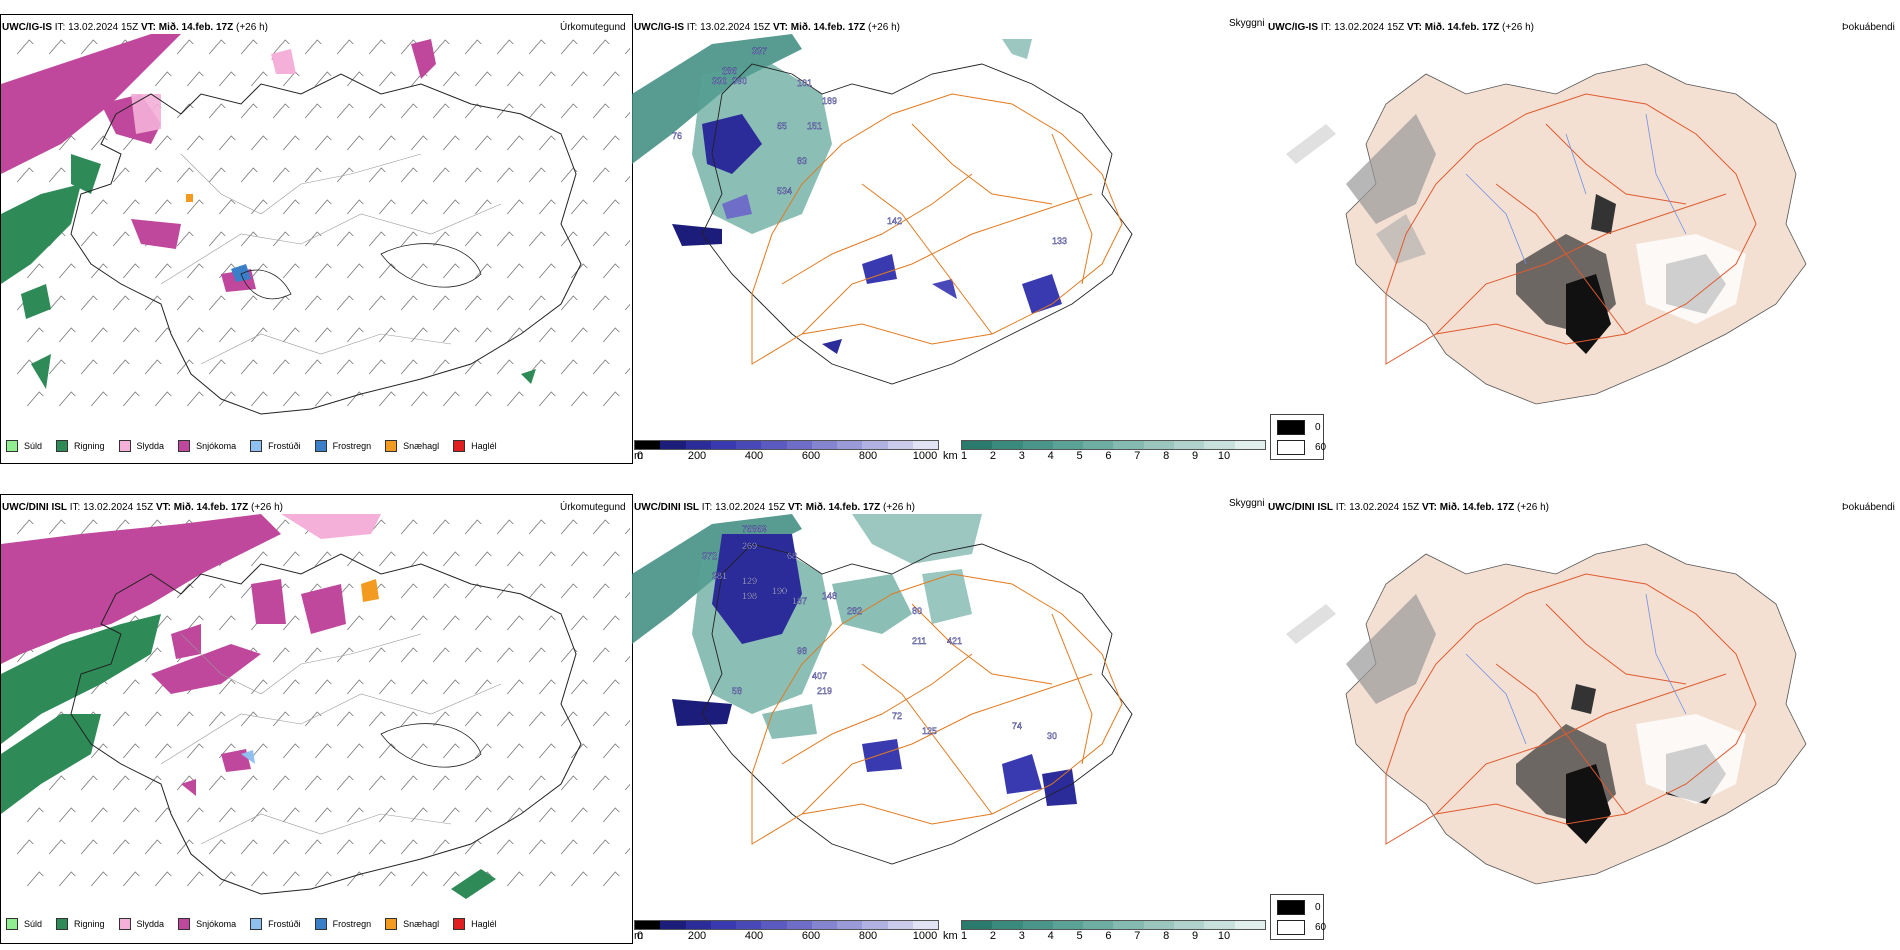 The height and width of the screenshot is (950, 1900). I want to click on ceiling-value-label: 80, so click(917, 611).